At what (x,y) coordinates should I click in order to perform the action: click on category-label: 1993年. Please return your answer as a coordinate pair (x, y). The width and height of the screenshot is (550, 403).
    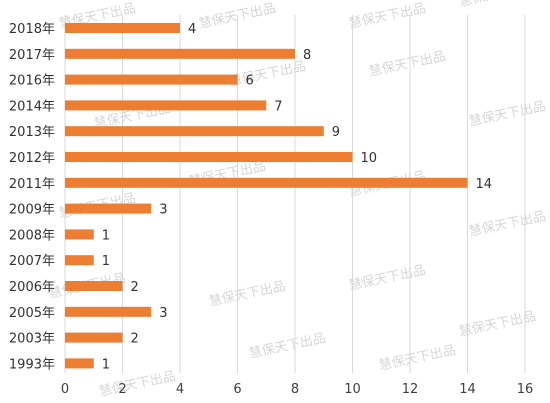
    Looking at the image, I should click on (32, 364).